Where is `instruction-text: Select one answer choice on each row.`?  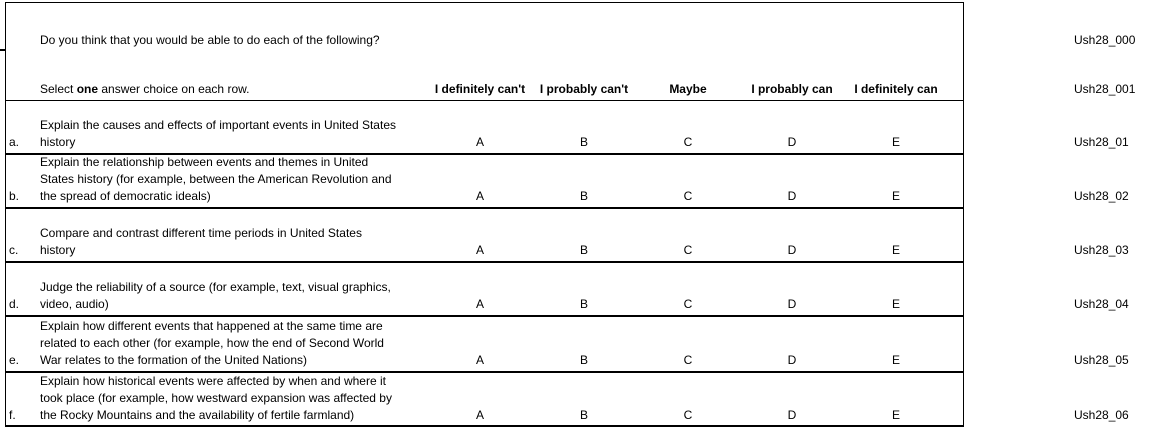
instruction-text: Select one answer choice on each row. is located at coordinates (217, 89).